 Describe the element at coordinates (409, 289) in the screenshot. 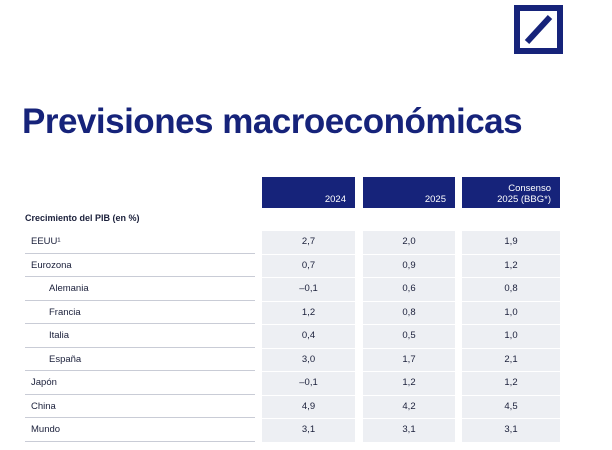

I see `value-cell: 0,6` at that location.